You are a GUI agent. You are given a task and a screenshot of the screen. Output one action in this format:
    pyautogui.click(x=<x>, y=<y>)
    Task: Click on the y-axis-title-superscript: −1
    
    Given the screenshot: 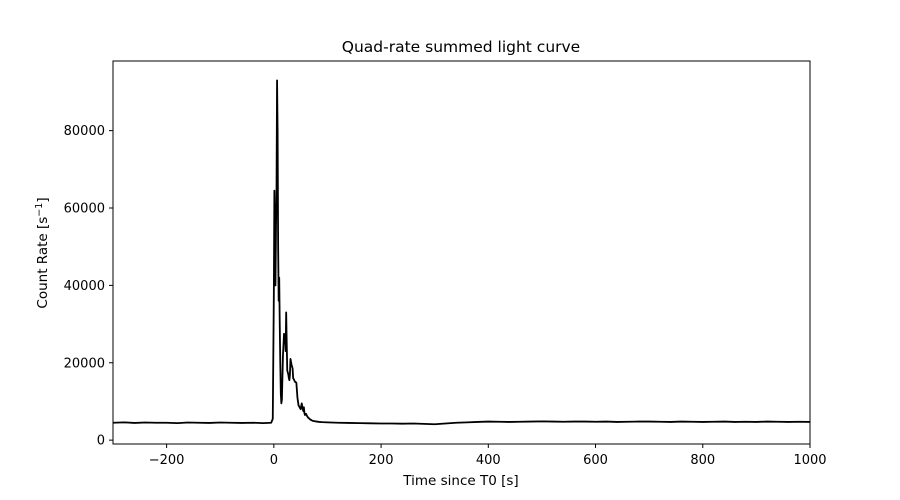 What is the action you would take?
    pyautogui.click(x=39, y=210)
    